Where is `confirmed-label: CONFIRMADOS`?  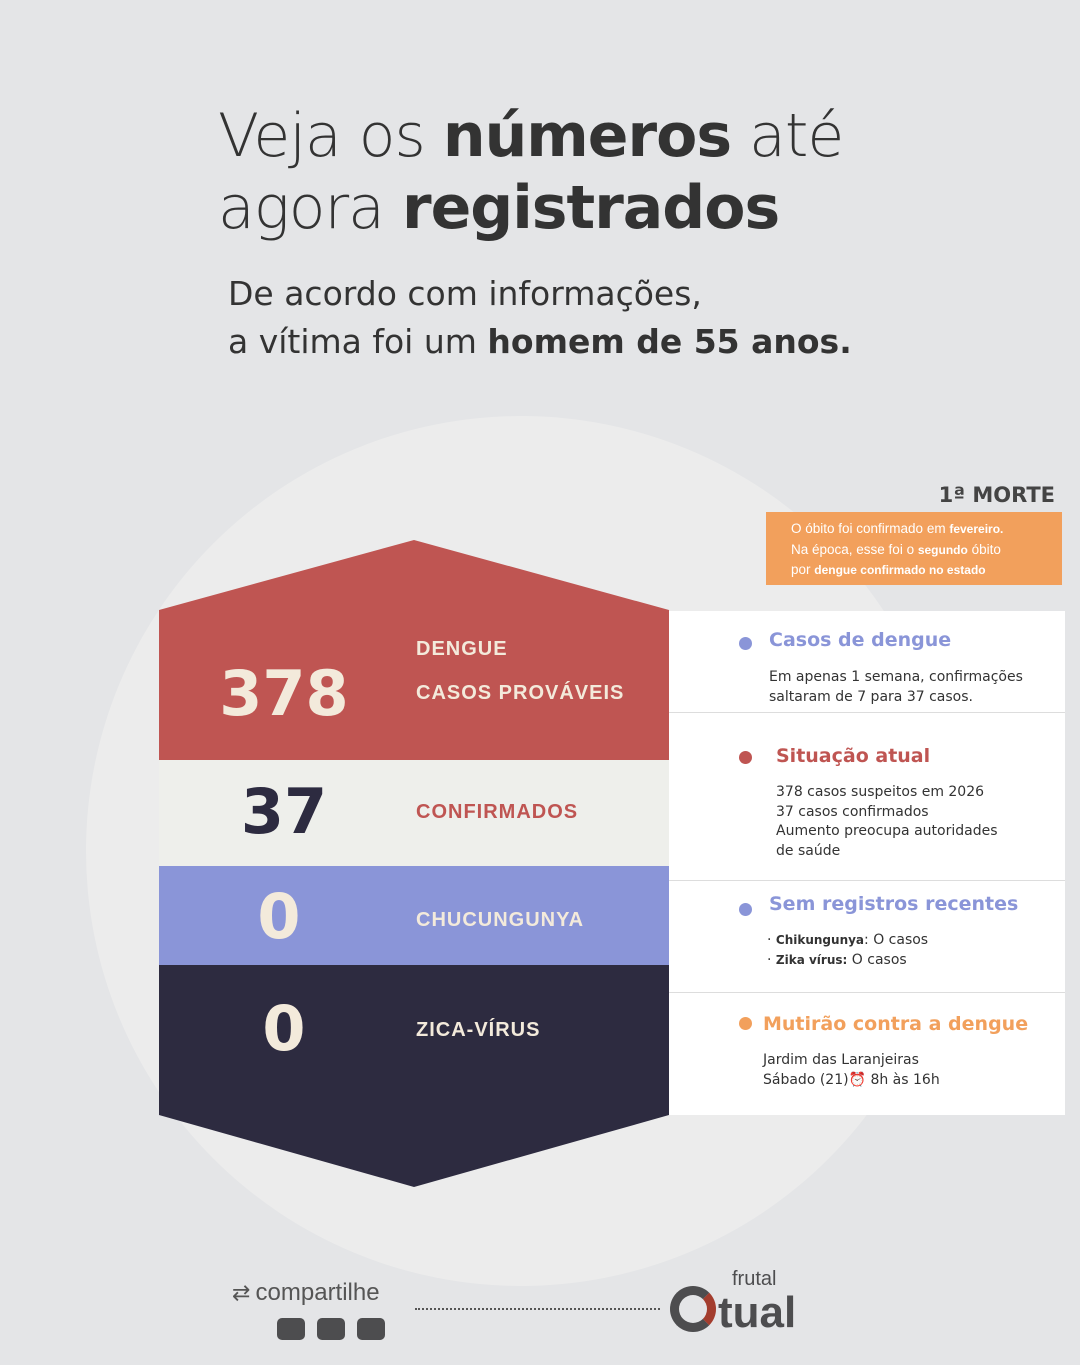 confirmed-label: CONFIRMADOS is located at coordinates (497, 812).